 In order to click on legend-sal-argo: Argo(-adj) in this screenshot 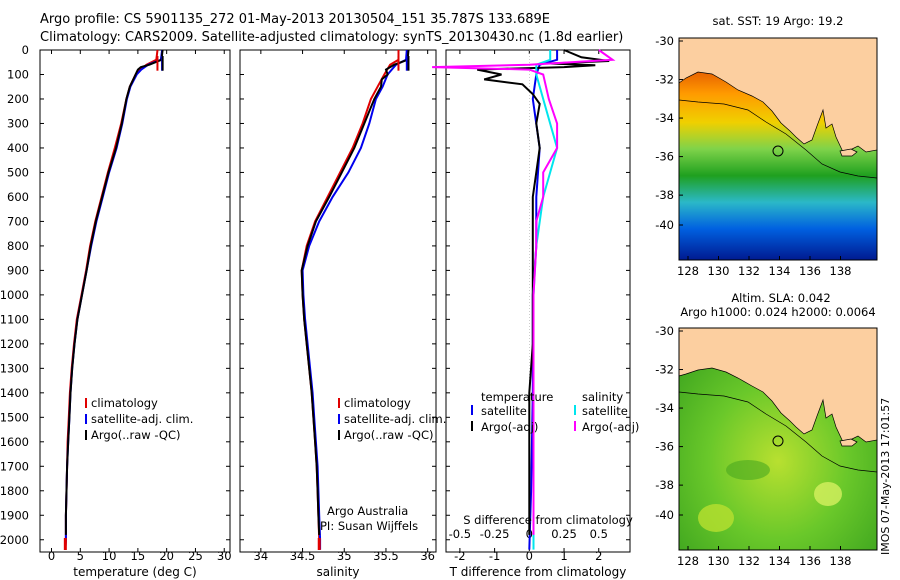, I will do `click(610, 427)`.